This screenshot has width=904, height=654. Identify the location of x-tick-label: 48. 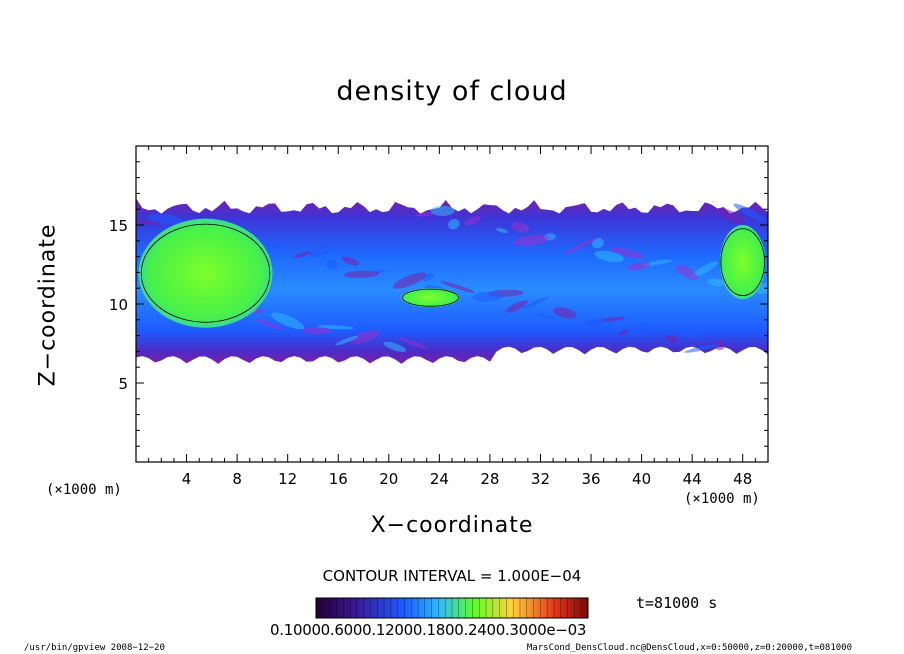
(742, 479).